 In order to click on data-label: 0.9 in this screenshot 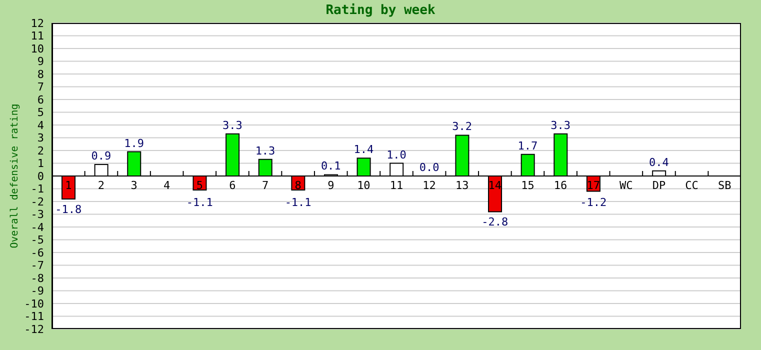, I will do `click(101, 156)`.